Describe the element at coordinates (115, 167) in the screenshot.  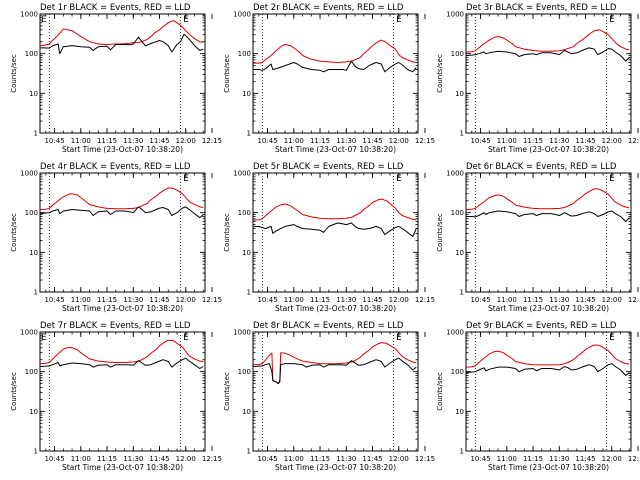
I see `panel-title: Det 4r BLACK = Events, RED = LLD` at that location.